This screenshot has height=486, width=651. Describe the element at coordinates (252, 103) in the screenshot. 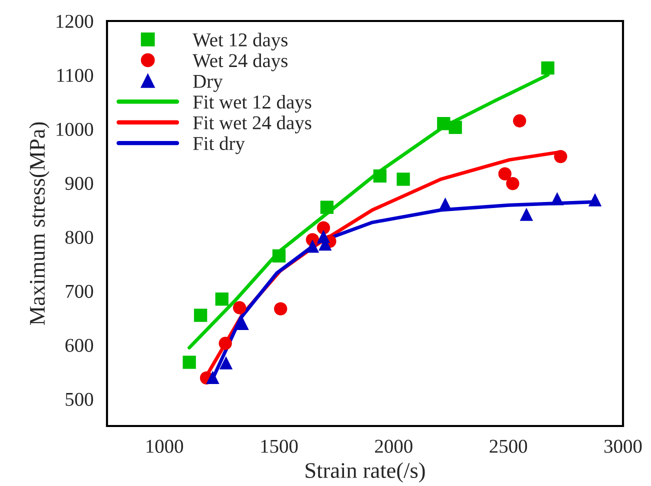

I see `legend-label: Fit wet 12 days` at that location.